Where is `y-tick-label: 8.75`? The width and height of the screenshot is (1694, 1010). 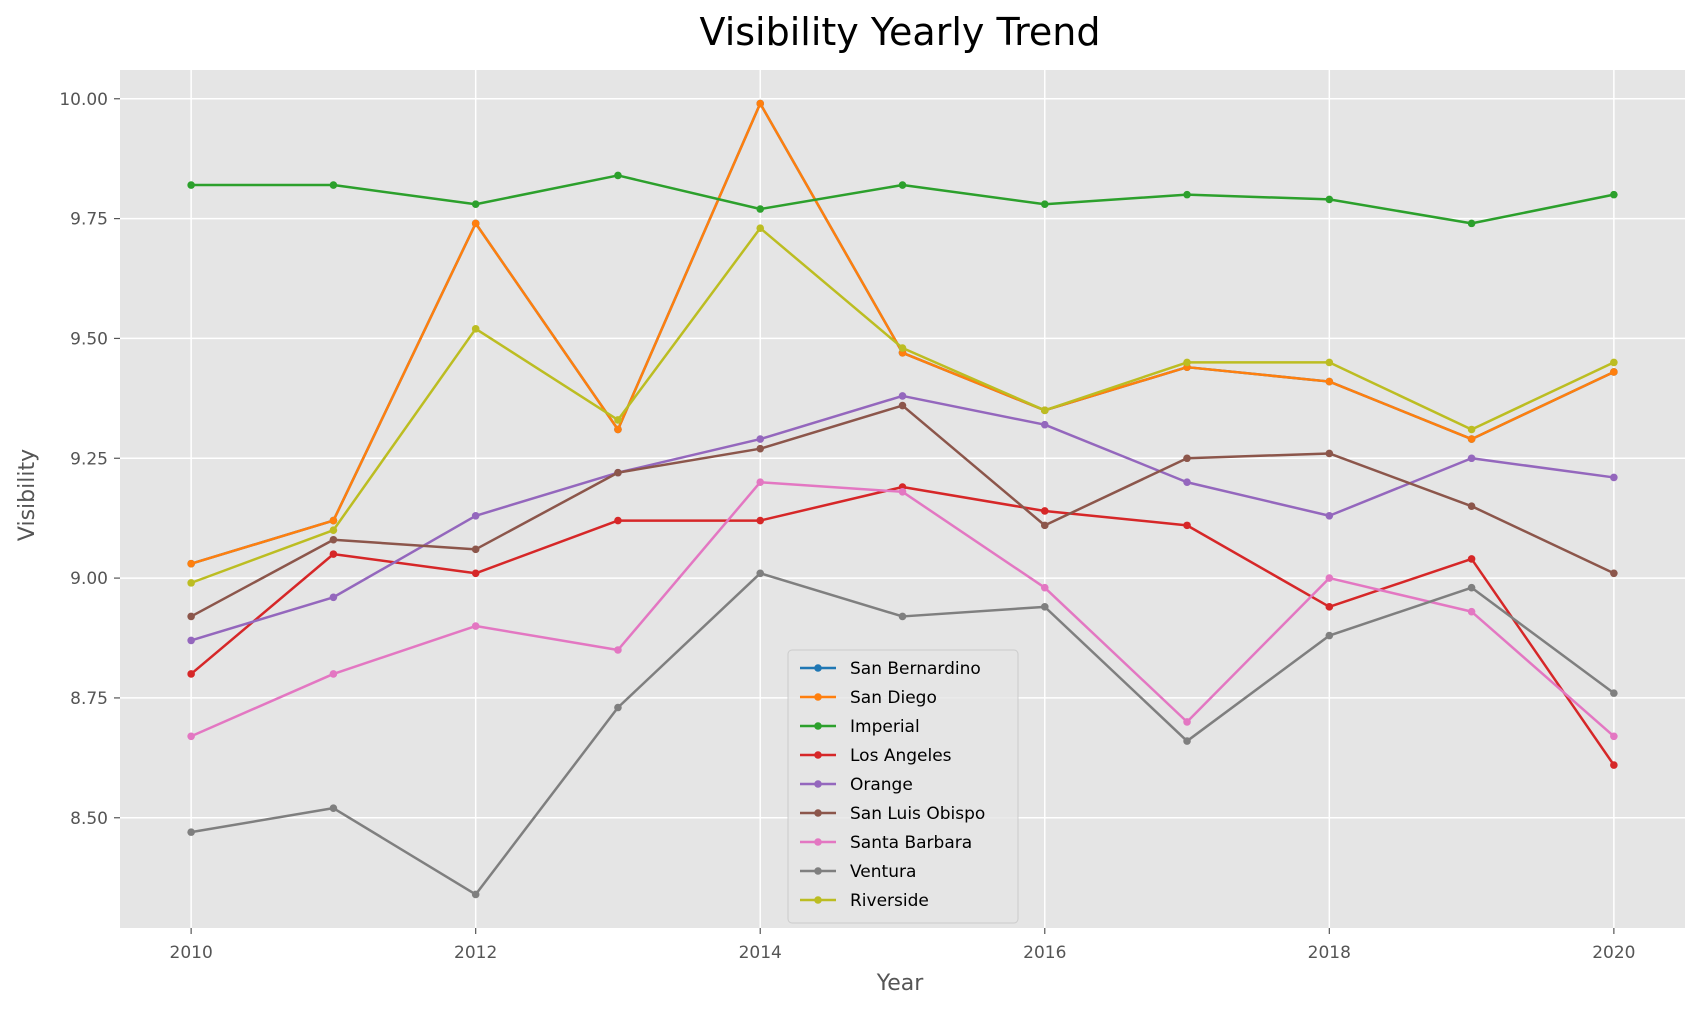 y-tick-label: 8.75 is located at coordinates (89, 699).